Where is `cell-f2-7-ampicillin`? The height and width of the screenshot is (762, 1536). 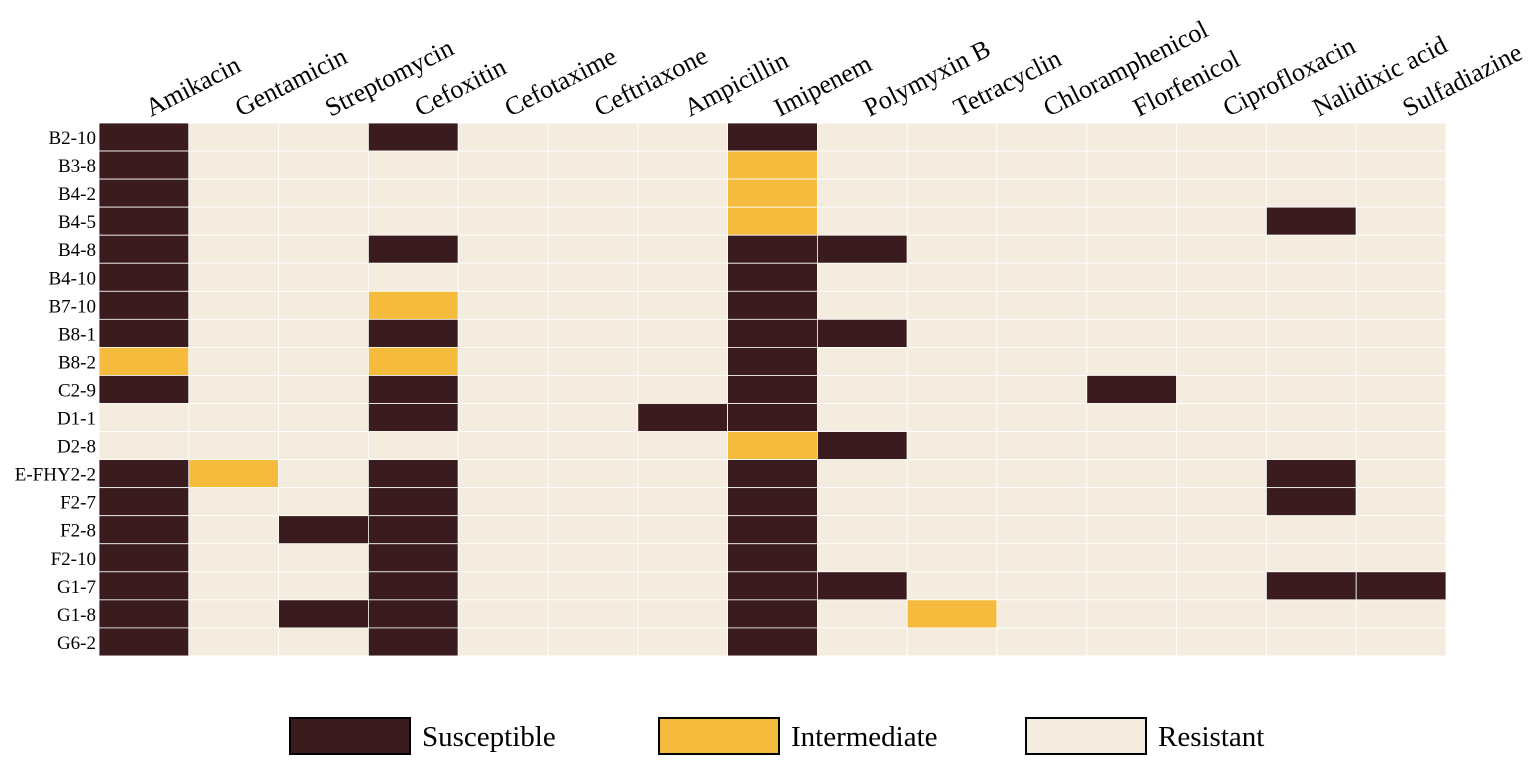 cell-f2-7-ampicillin is located at coordinates (682, 502).